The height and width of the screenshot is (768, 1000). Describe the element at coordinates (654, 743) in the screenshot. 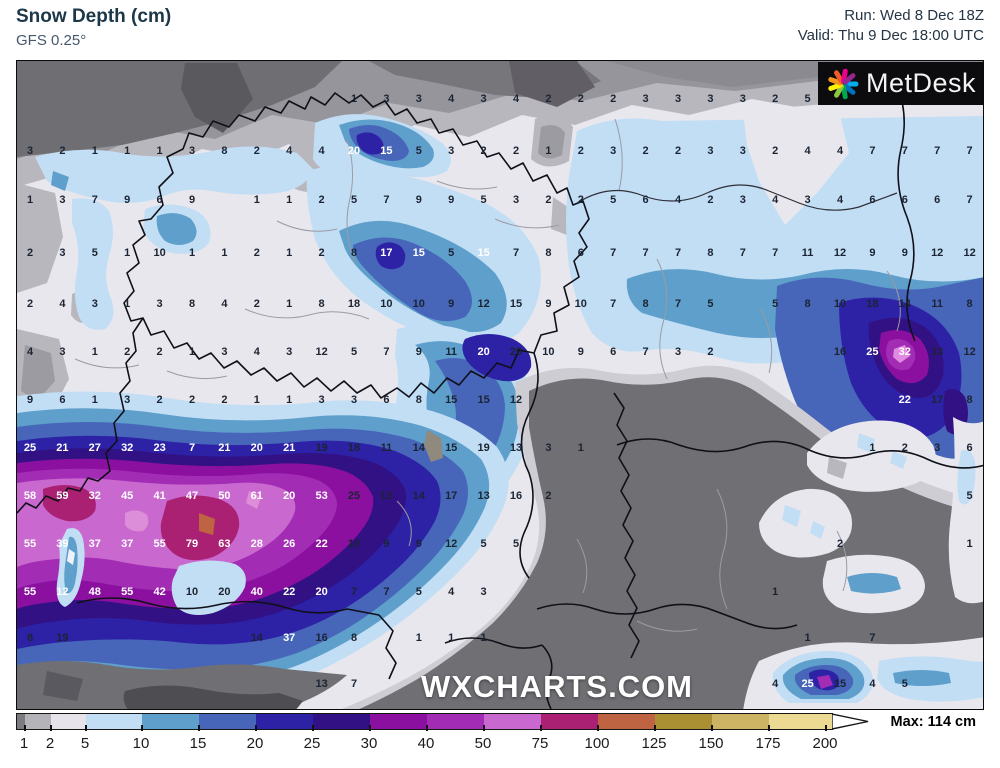

I see `legend-tick-label: 125` at that location.